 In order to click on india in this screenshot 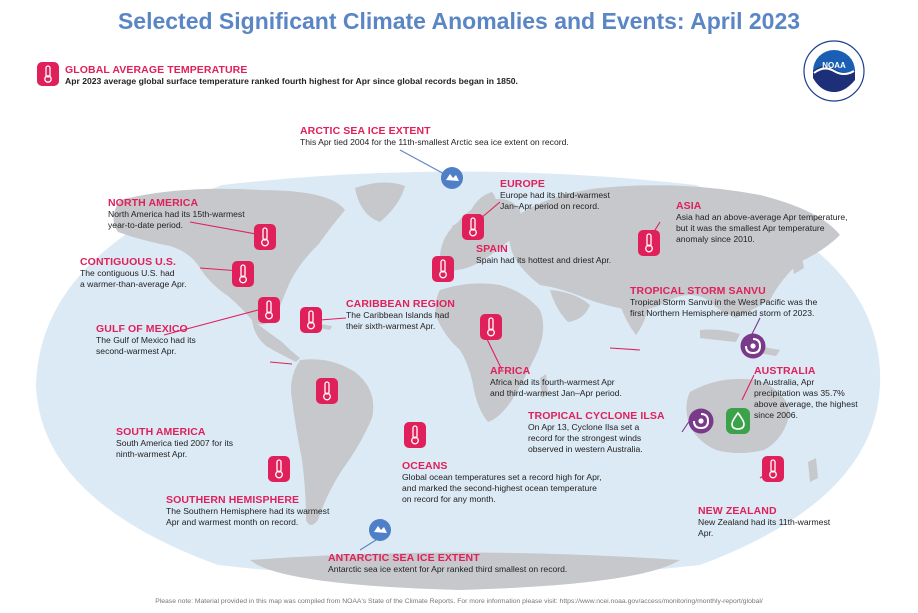, I will do `click(635, 312)`.